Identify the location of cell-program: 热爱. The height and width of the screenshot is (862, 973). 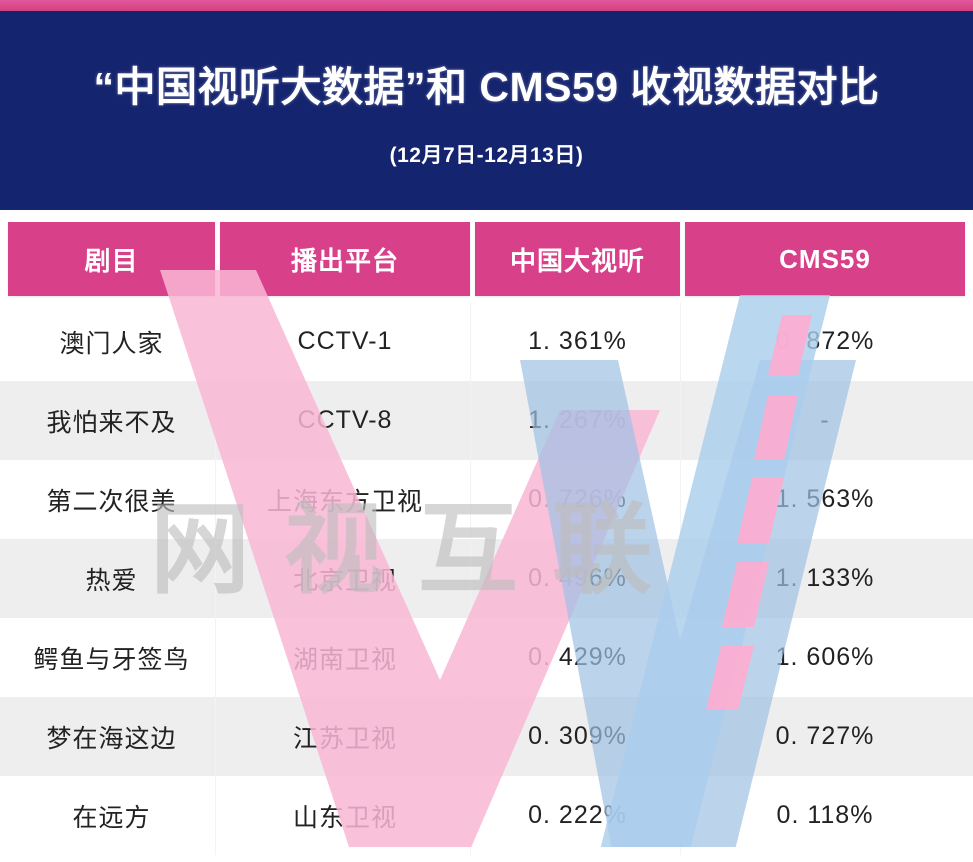
(111, 580).